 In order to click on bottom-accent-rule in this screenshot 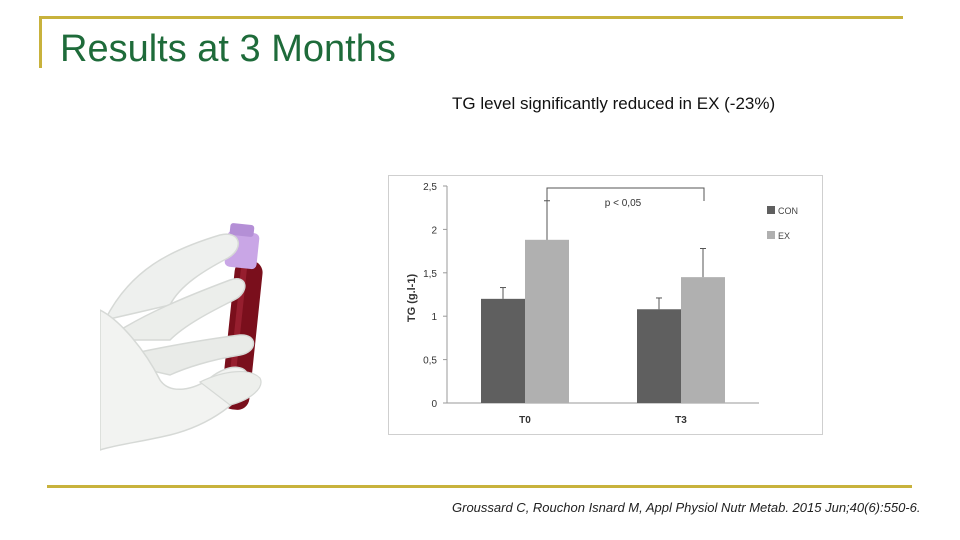, I will do `click(479, 486)`.